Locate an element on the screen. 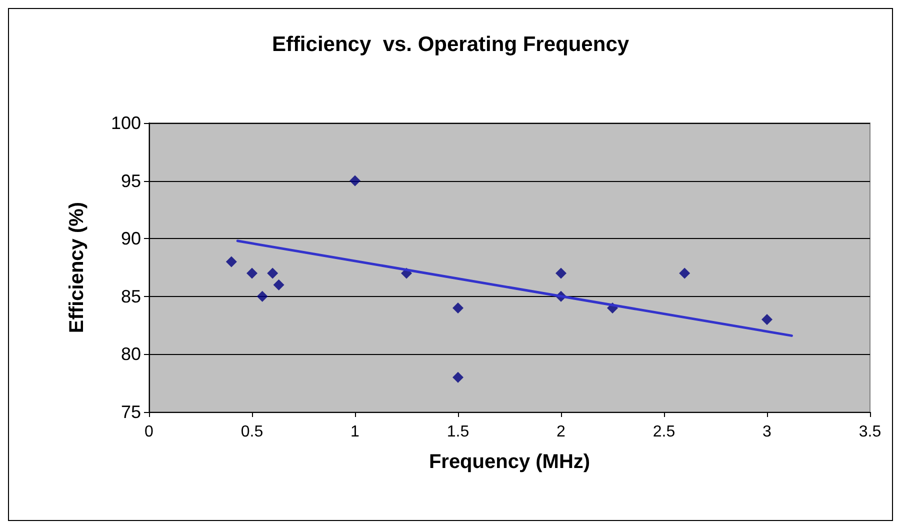 The height and width of the screenshot is (531, 903). x-tick-label: 1.5 is located at coordinates (458, 432).